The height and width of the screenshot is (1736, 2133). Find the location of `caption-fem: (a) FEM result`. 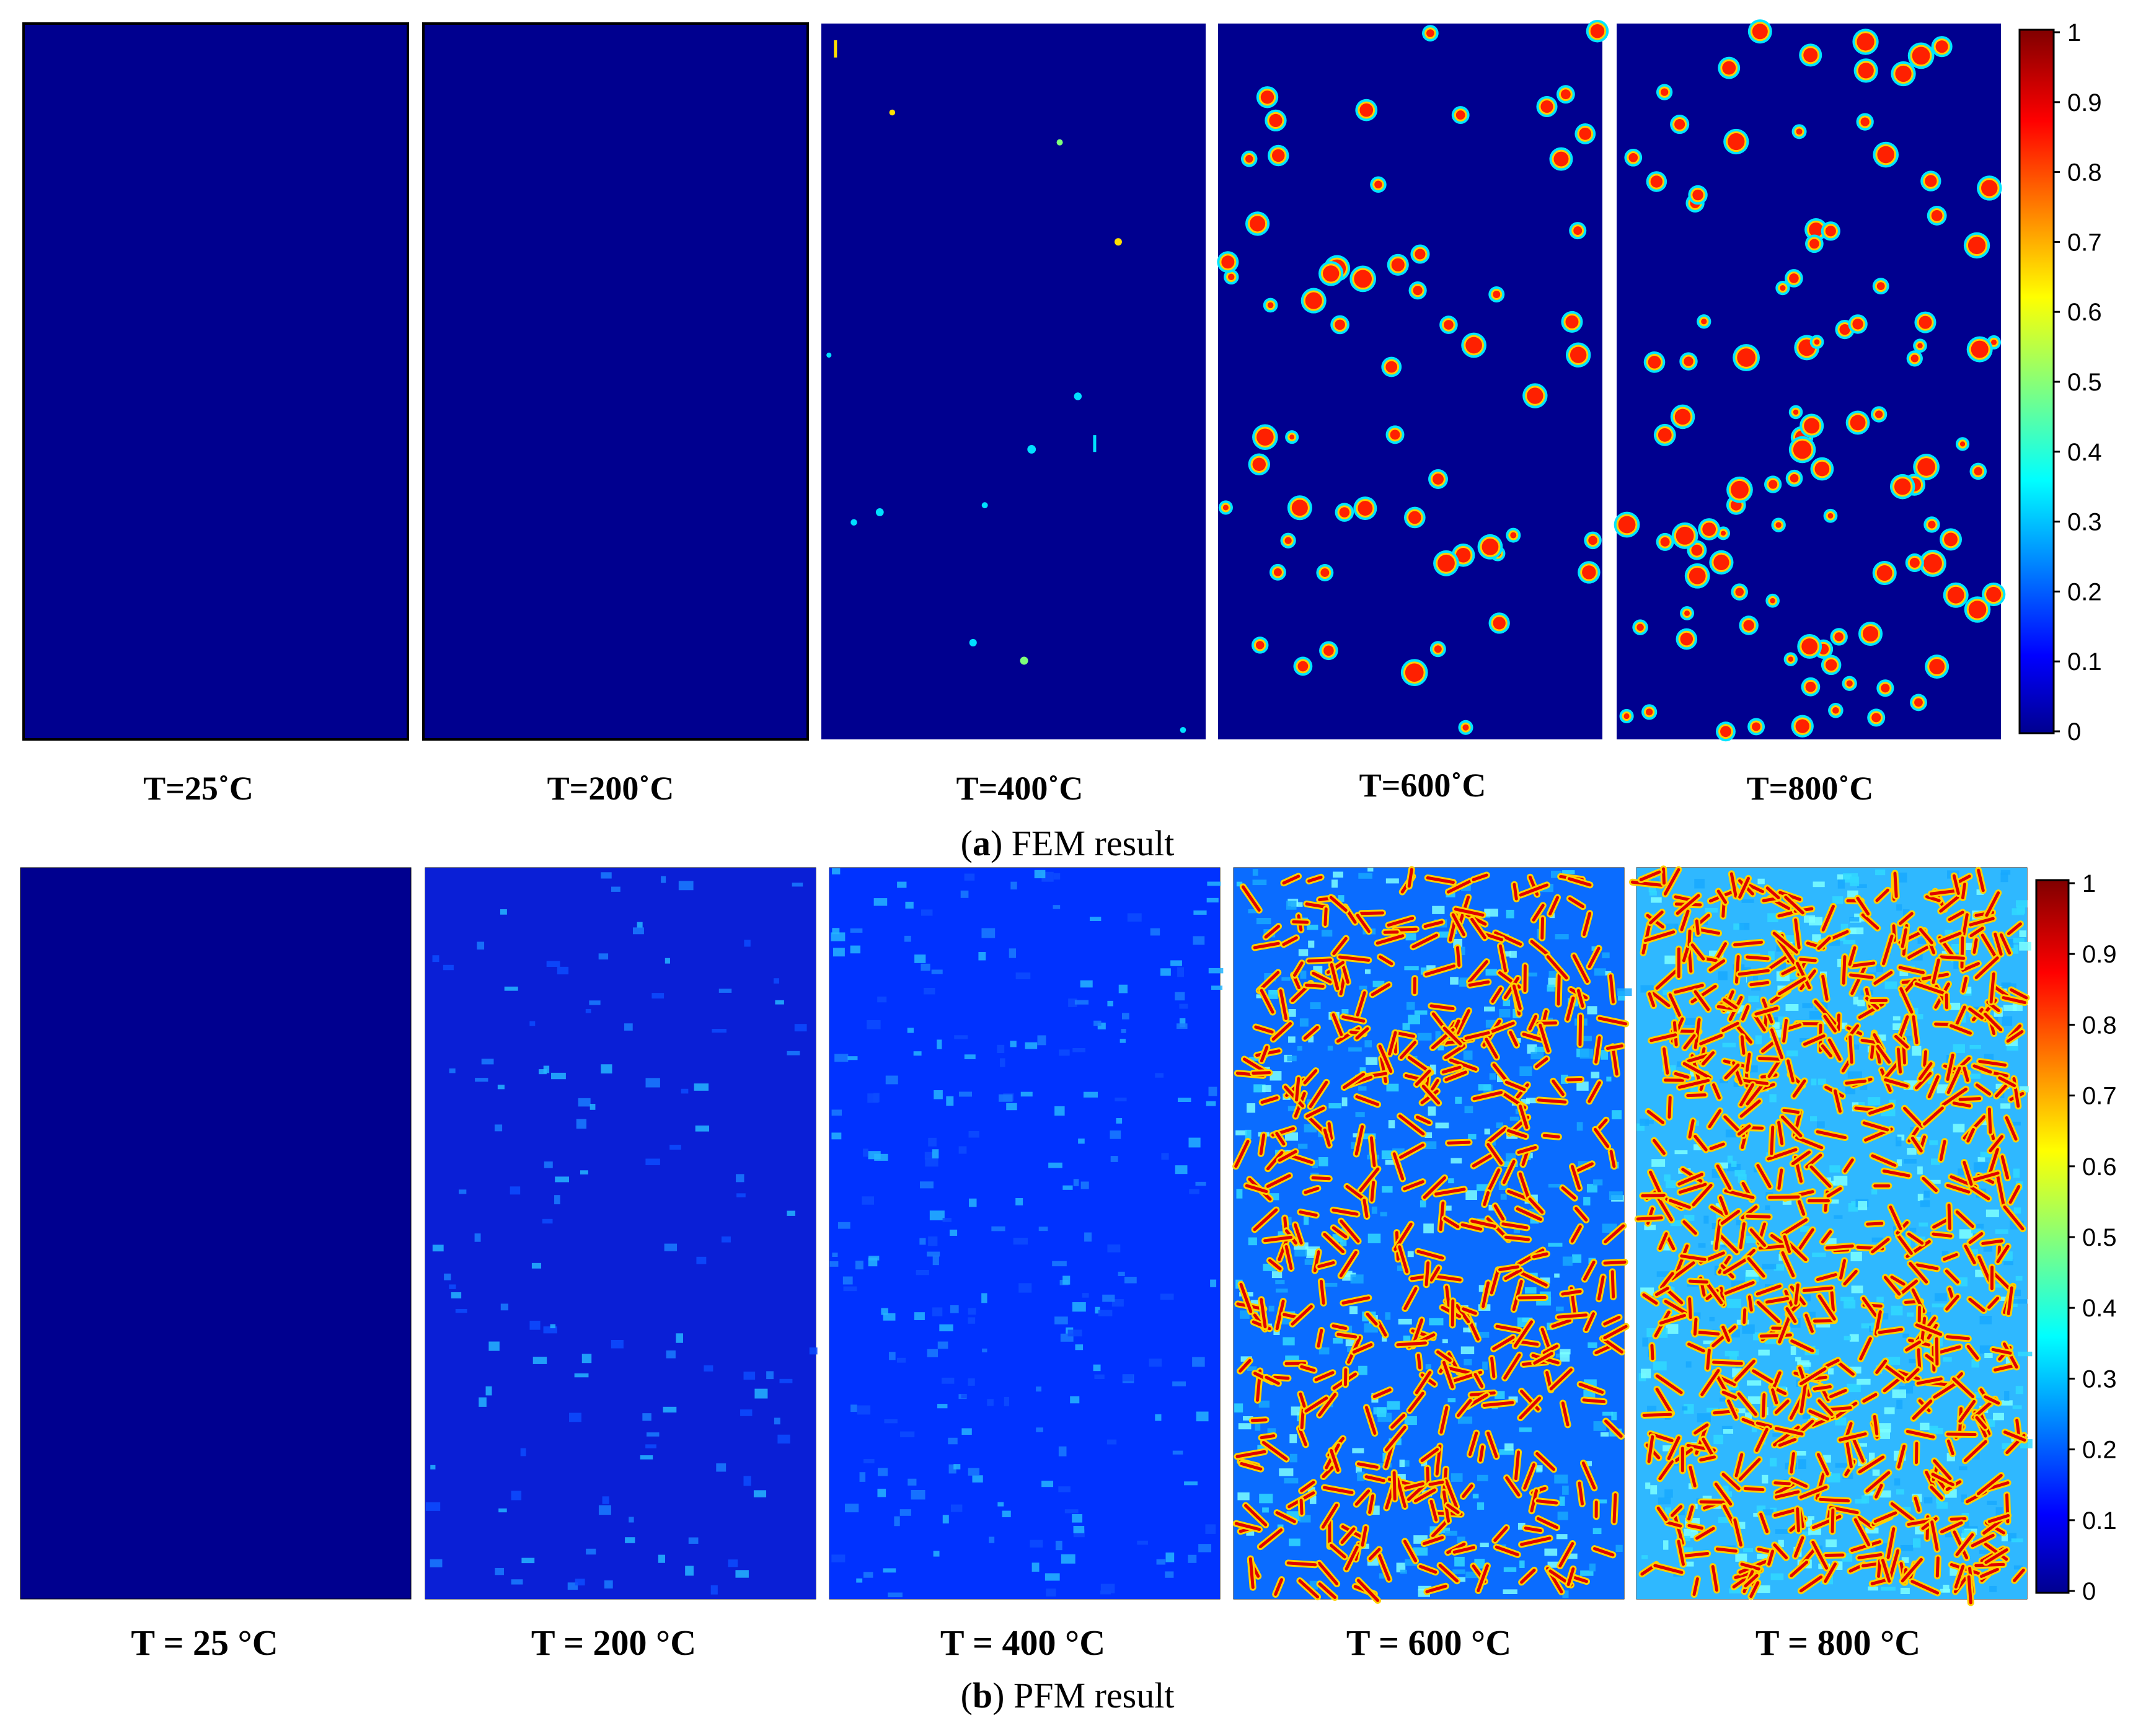

caption-fem: (a) FEM result is located at coordinates (1068, 843).